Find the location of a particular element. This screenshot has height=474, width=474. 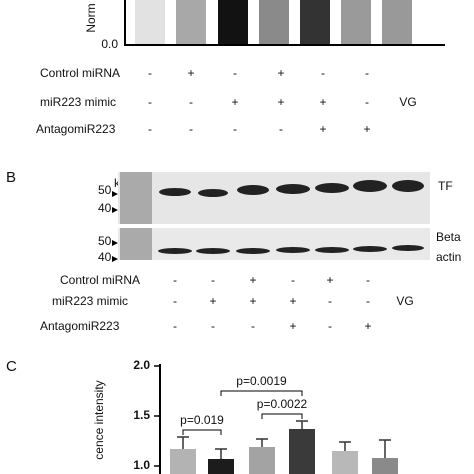

bands is located at coordinates (291, 217).